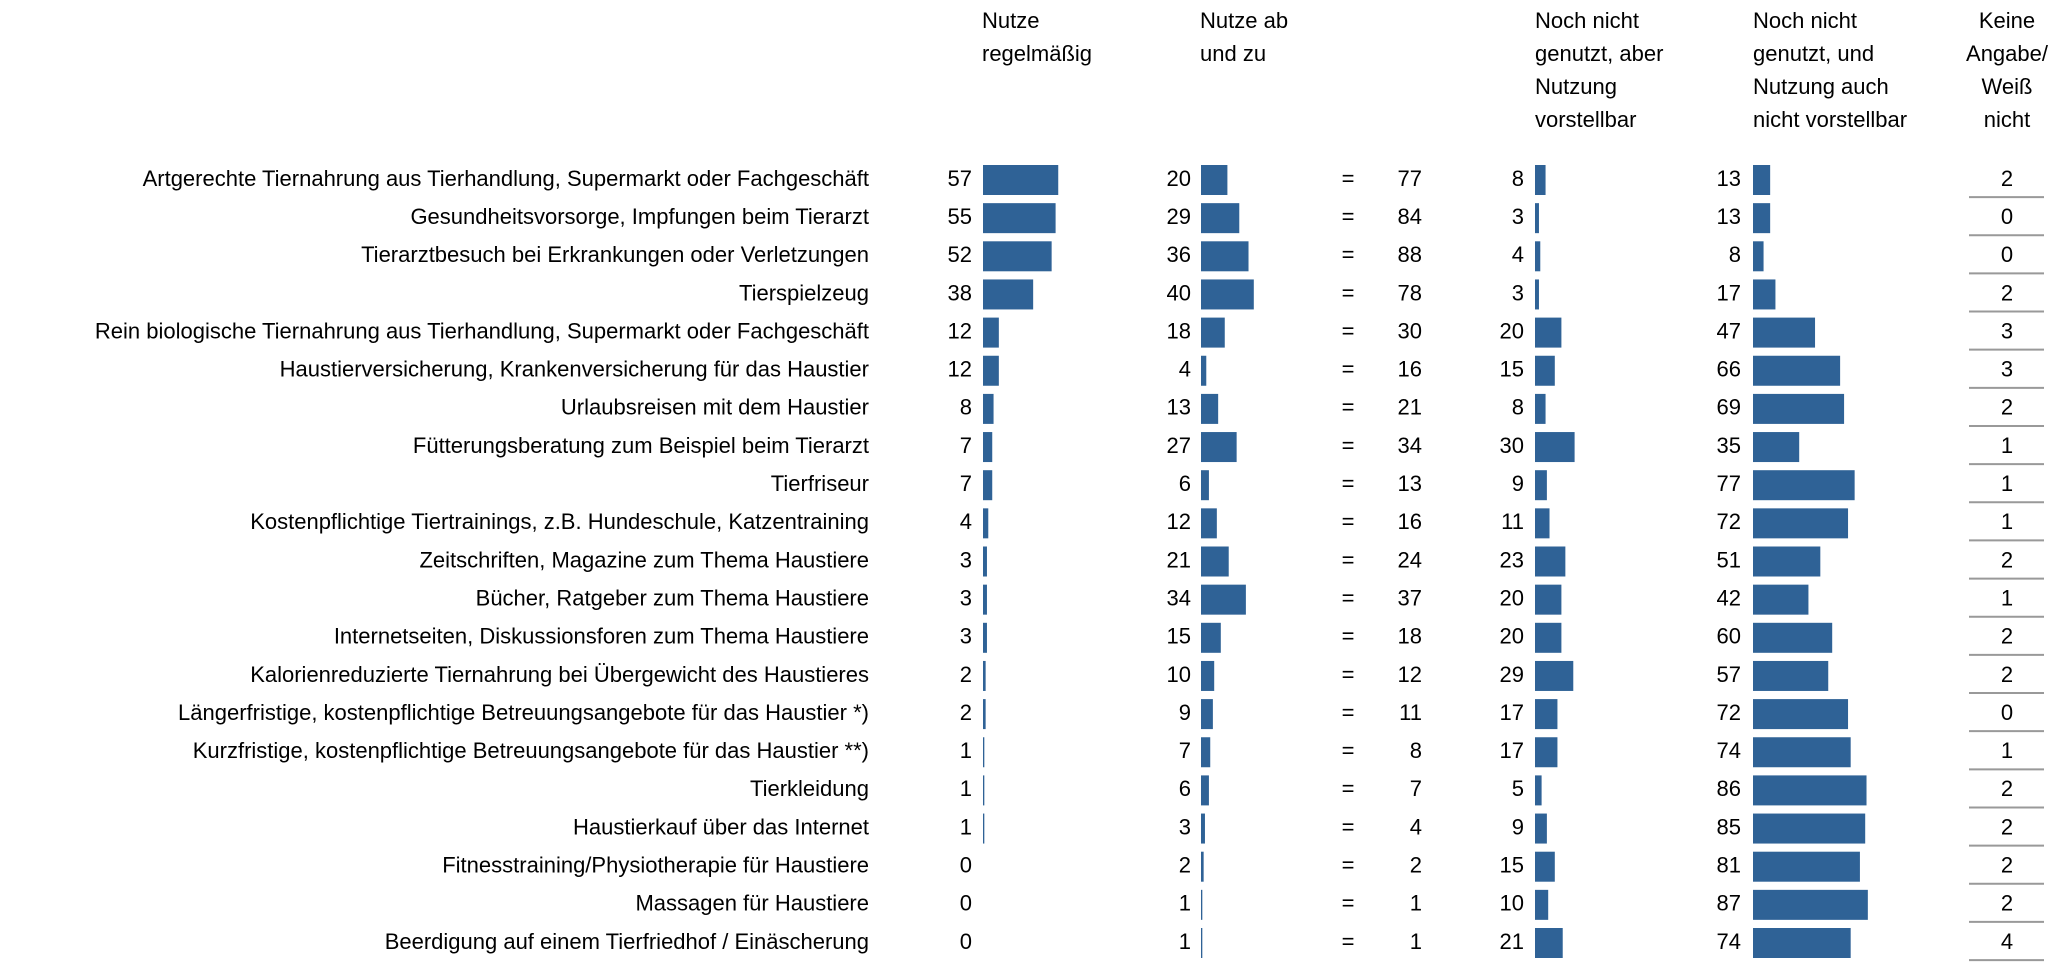  I want to click on total-label: 24, so click(1410, 559).